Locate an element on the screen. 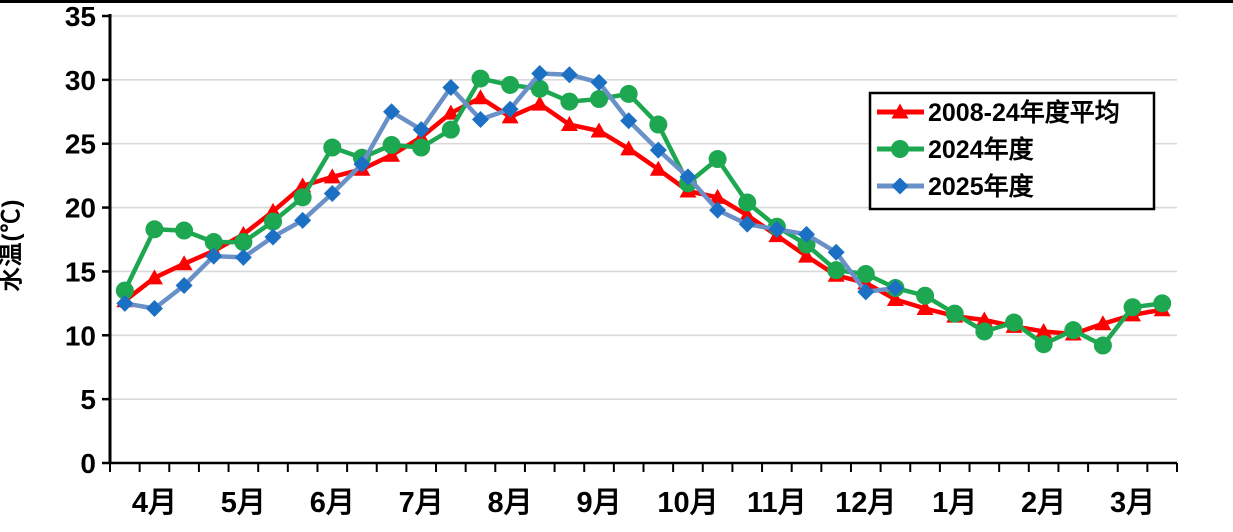 This screenshot has height=532, width=1233. month-label-4: 7月 is located at coordinates (421, 503).